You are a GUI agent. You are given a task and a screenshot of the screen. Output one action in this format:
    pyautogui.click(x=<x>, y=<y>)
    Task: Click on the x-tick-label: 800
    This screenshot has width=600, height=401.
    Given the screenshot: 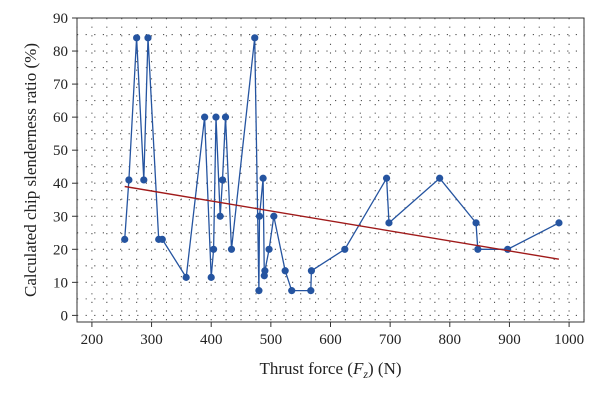 What is the action you would take?
    pyautogui.click(x=450, y=340)
    